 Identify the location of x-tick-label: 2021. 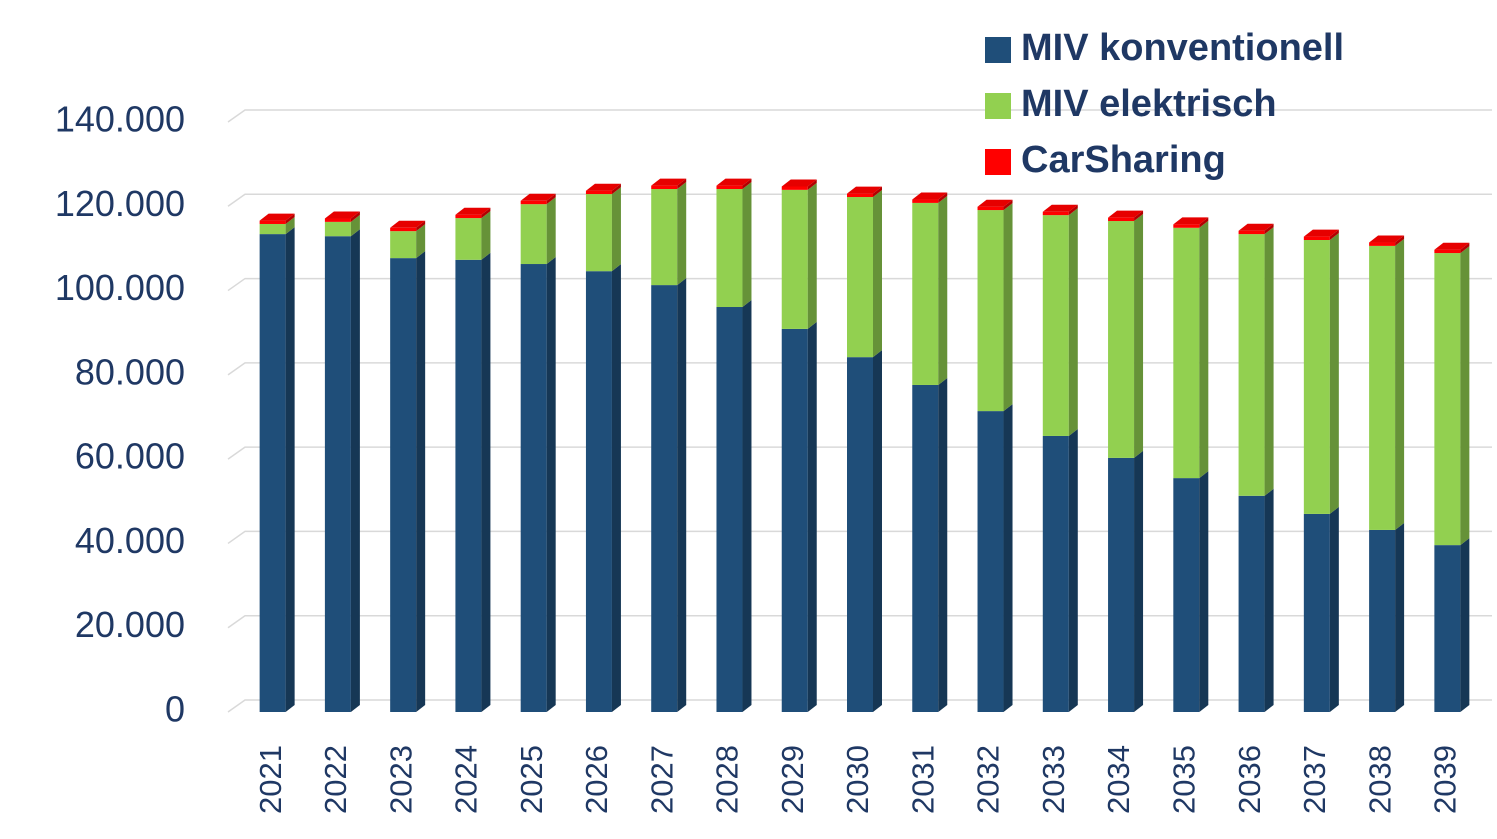
(270, 779).